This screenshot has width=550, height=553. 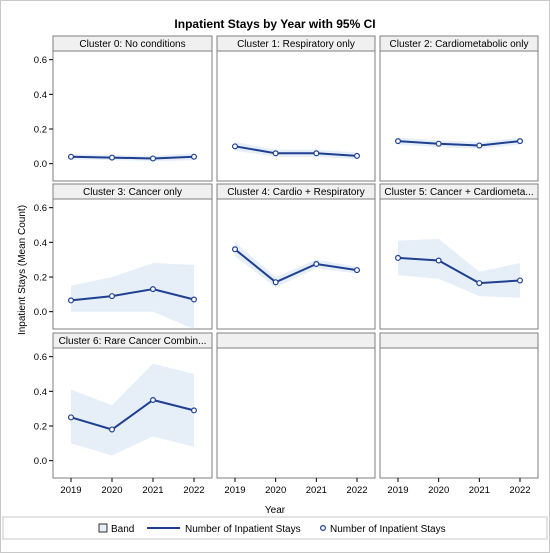 I want to click on panel-1: Cluster 1: Respiratory only, so click(x=296, y=108).